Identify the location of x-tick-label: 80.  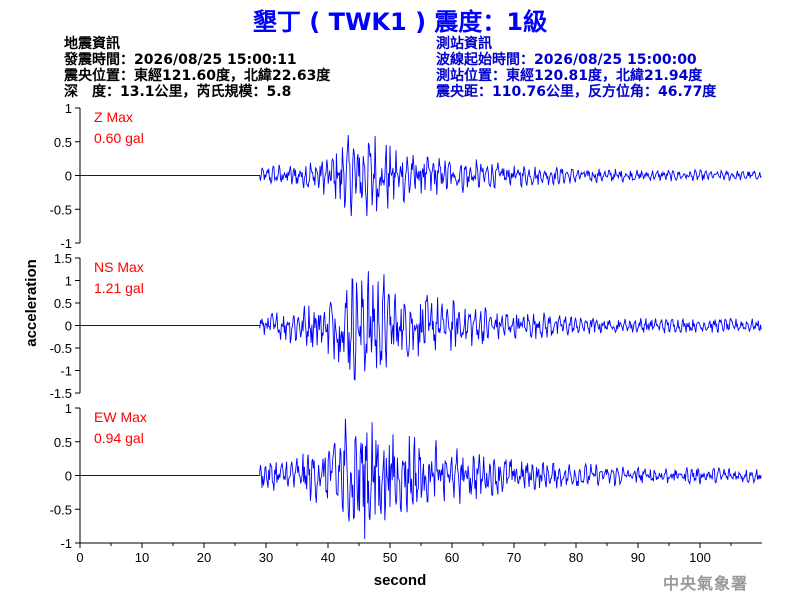
(576, 557).